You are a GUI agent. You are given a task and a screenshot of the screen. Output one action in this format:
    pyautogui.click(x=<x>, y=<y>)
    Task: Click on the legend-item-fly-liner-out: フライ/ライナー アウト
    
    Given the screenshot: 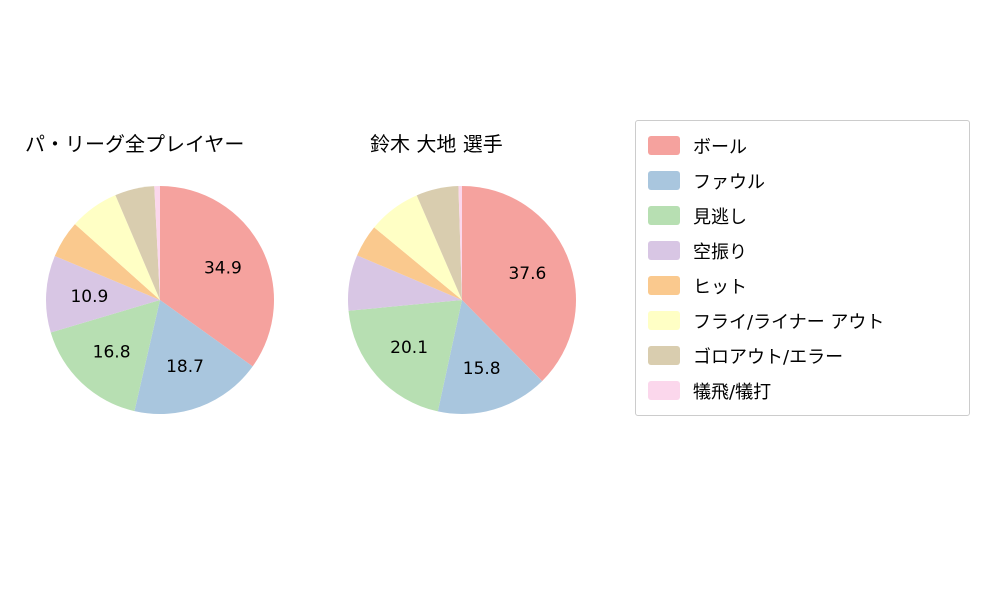 What is the action you would take?
    pyautogui.click(x=803, y=320)
    